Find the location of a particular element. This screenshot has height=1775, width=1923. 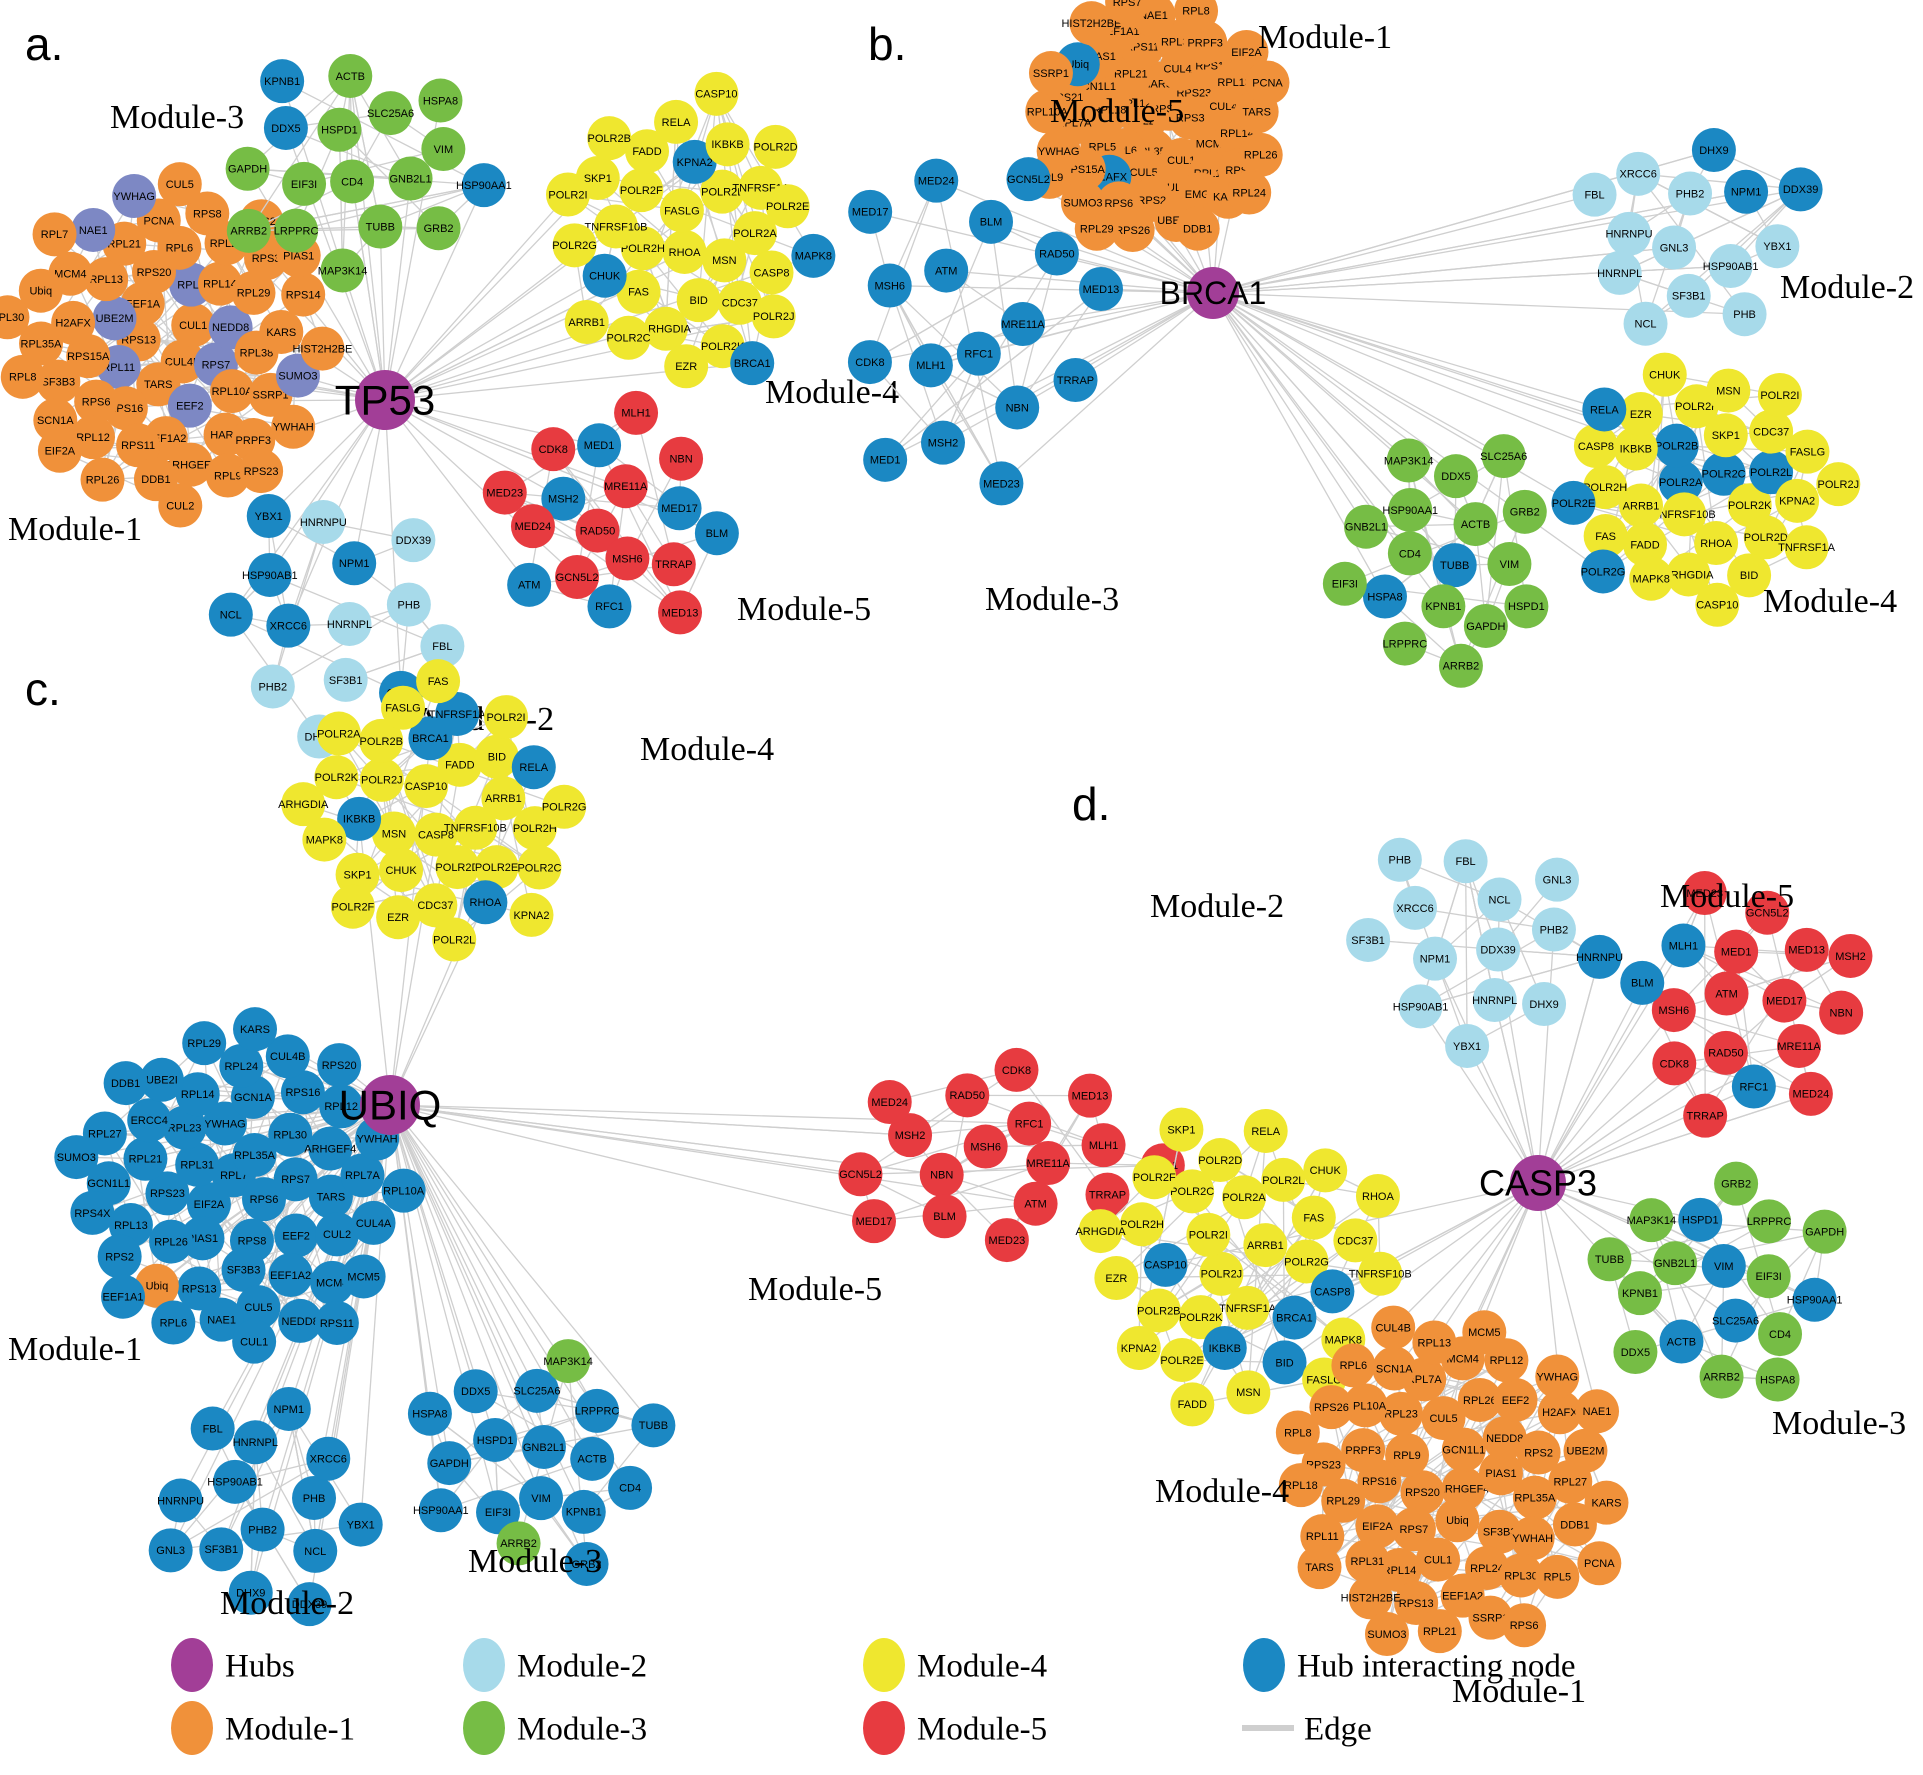

node-RPL7A is located at coordinates (362, 1175).